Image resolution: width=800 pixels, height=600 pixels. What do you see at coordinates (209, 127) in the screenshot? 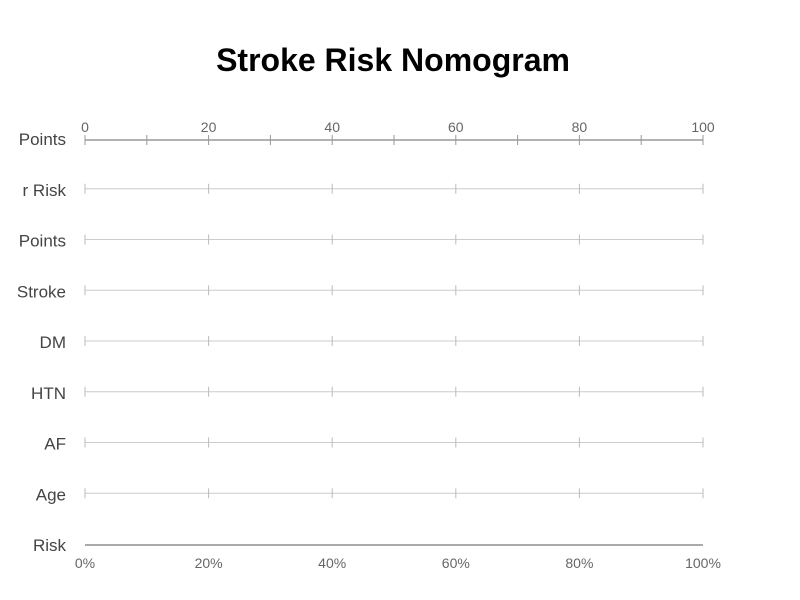
I see `points-tick-label: 20` at bounding box center [209, 127].